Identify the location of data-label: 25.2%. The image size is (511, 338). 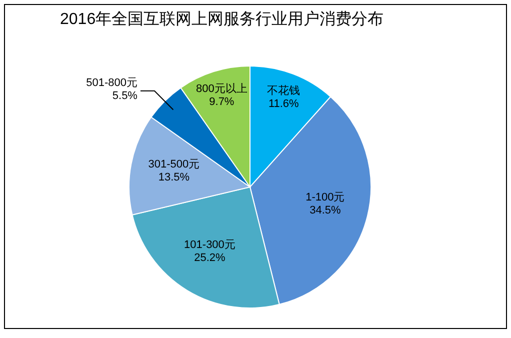
(210, 258).